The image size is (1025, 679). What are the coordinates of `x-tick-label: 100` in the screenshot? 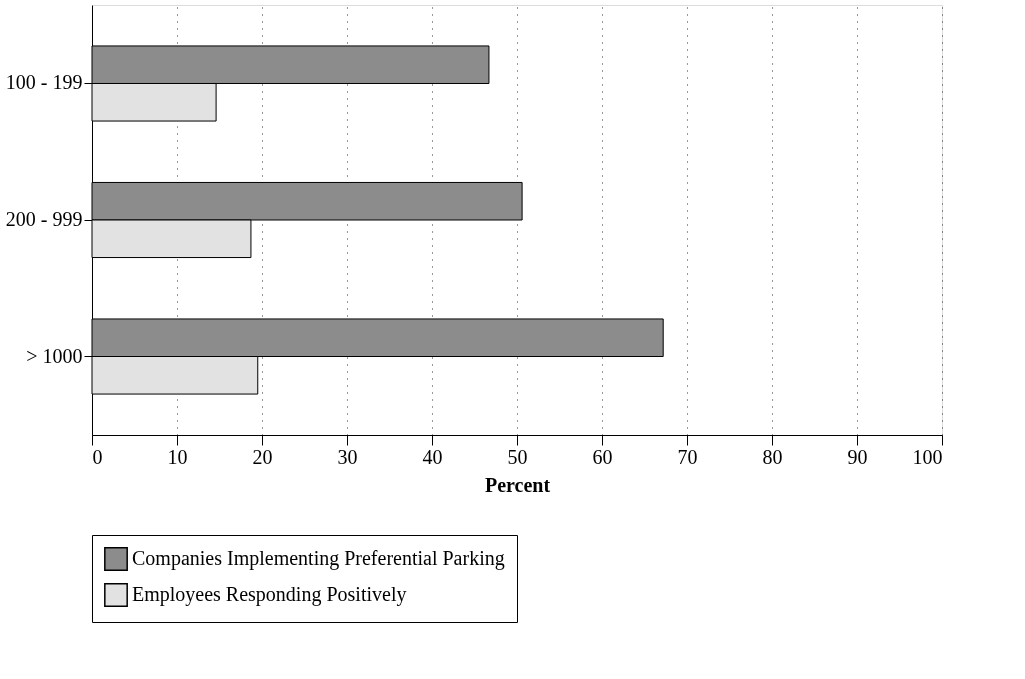 It's located at (927, 456).